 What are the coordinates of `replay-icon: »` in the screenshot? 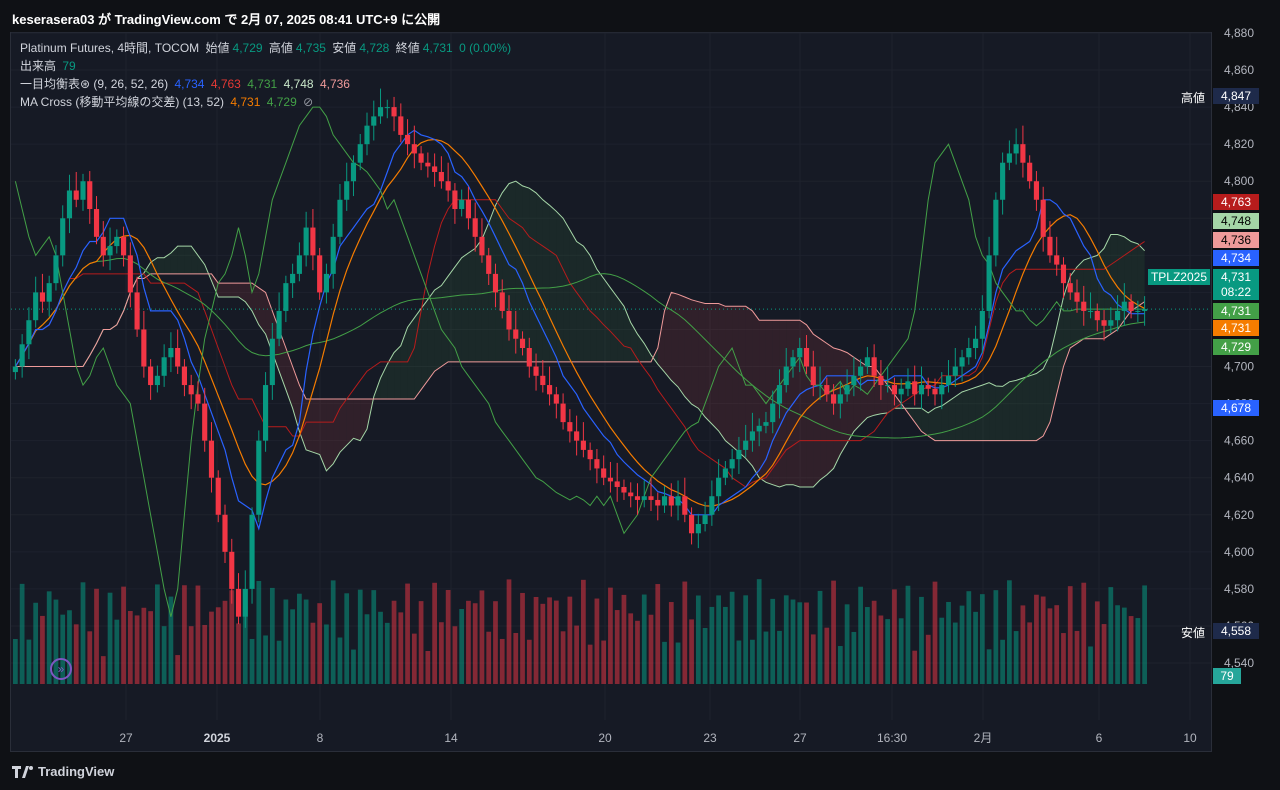 It's located at (61, 669).